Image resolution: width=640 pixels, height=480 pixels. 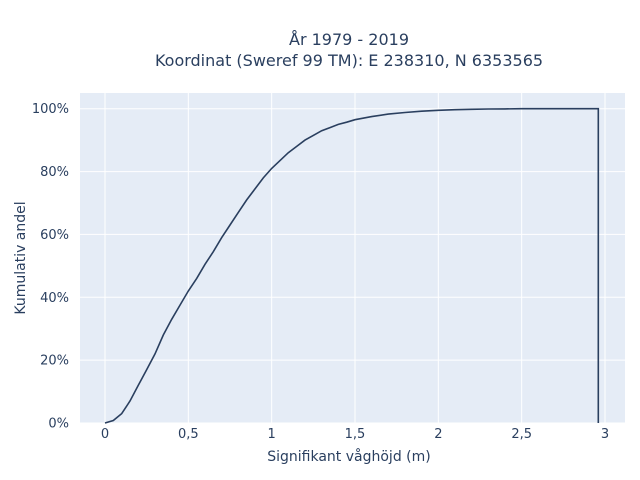 What do you see at coordinates (21, 257) in the screenshot?
I see `y-axis-title: Kumulativ andel` at bounding box center [21, 257].